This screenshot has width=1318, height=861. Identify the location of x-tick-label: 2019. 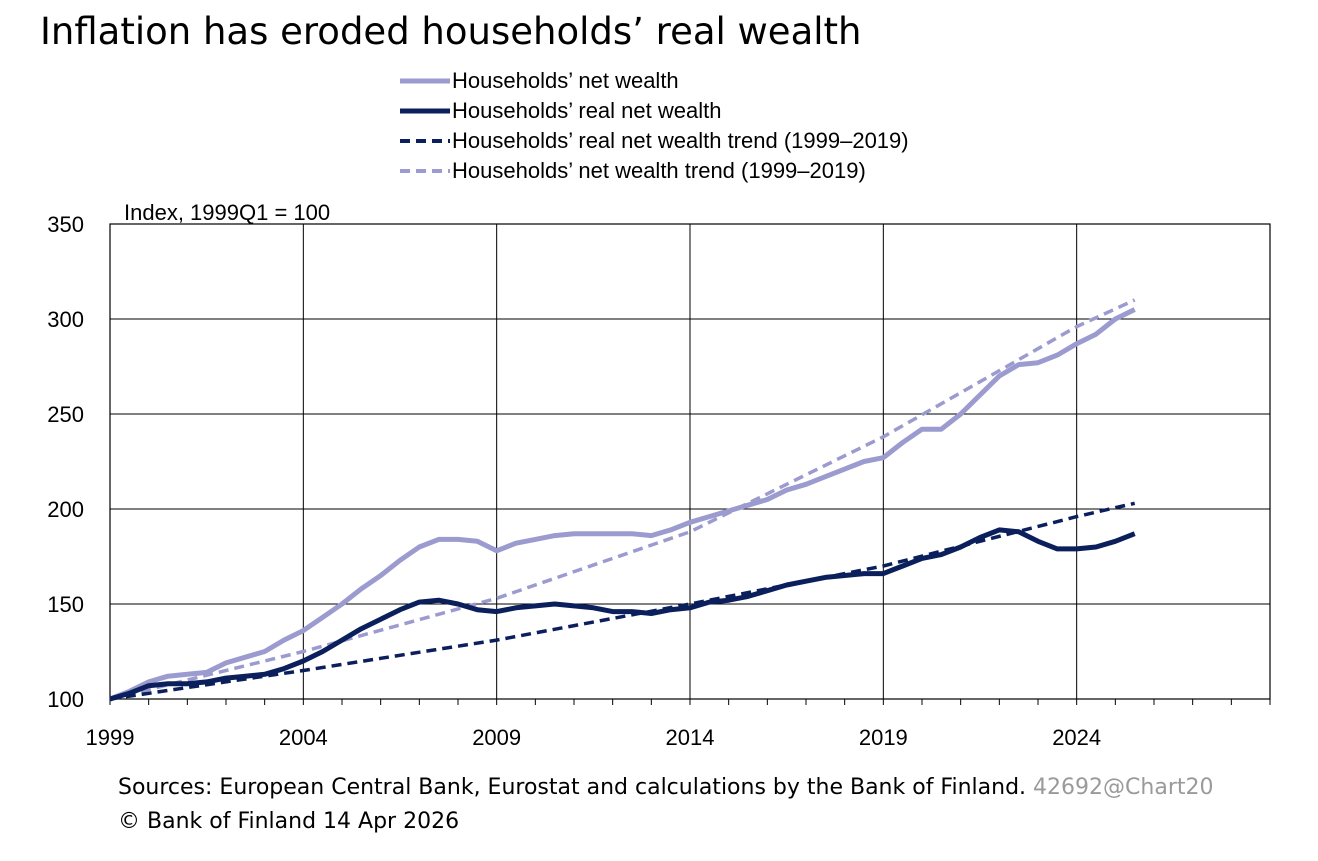
(883, 737).